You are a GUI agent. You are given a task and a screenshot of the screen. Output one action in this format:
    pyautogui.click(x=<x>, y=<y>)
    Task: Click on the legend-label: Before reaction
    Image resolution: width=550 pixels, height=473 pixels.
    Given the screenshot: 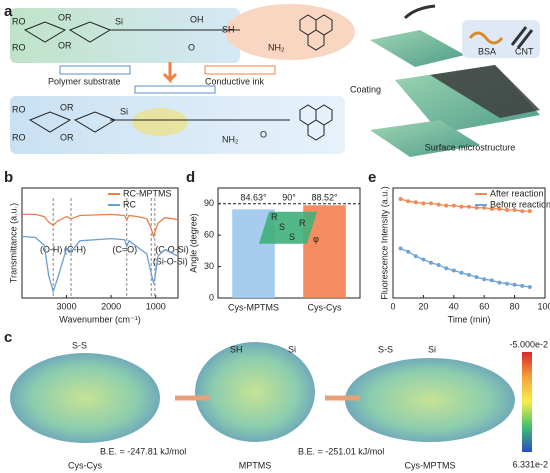 What is the action you would take?
    pyautogui.click(x=520, y=204)
    